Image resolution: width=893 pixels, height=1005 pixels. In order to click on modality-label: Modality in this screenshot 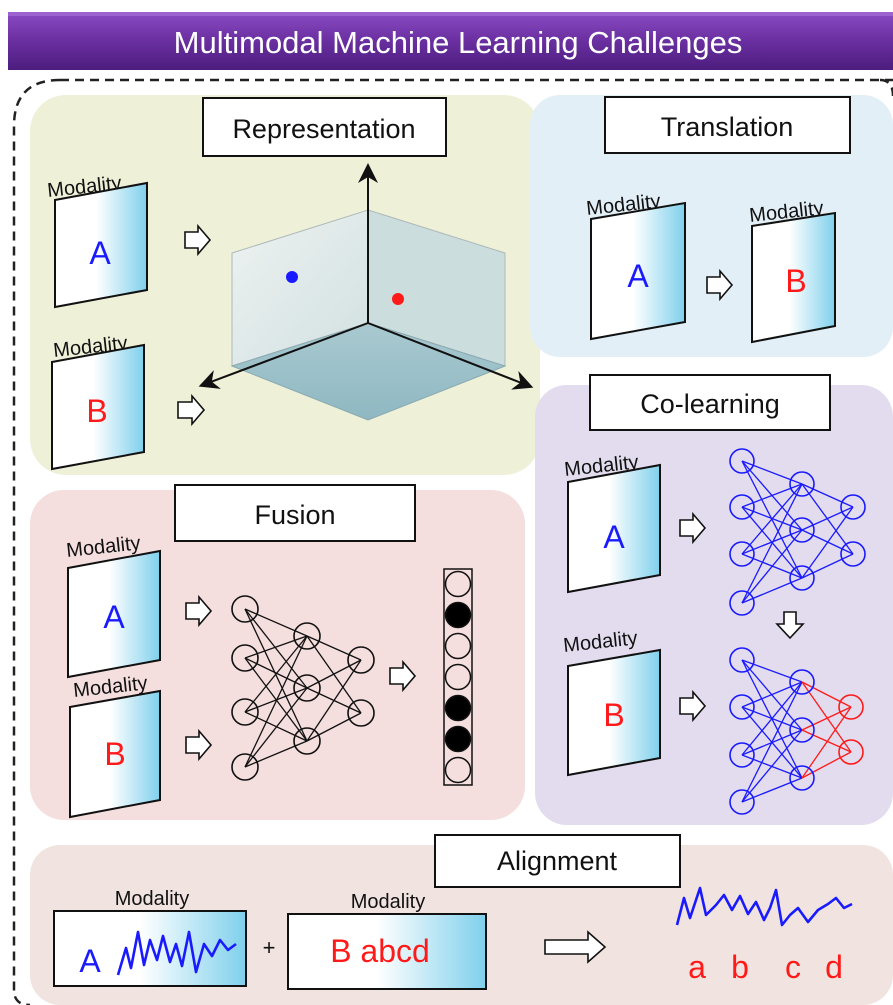, I will do `click(388, 902)`.